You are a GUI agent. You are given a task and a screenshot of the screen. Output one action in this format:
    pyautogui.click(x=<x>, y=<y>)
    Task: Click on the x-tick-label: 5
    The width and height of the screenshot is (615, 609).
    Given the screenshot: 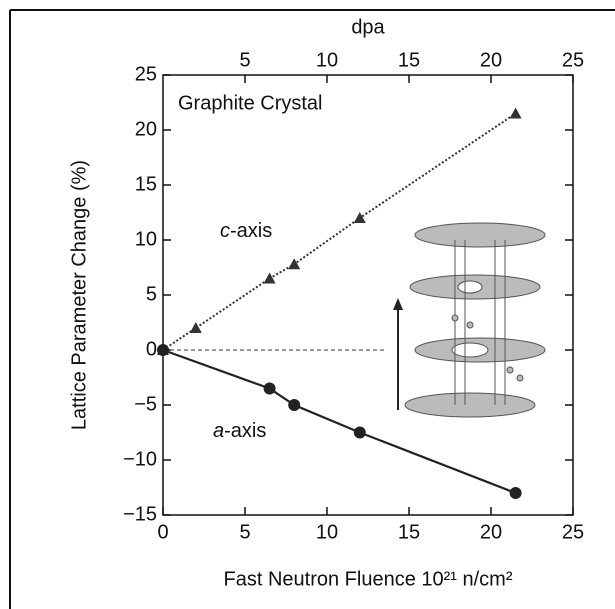 What is the action you would take?
    pyautogui.click(x=244, y=532)
    